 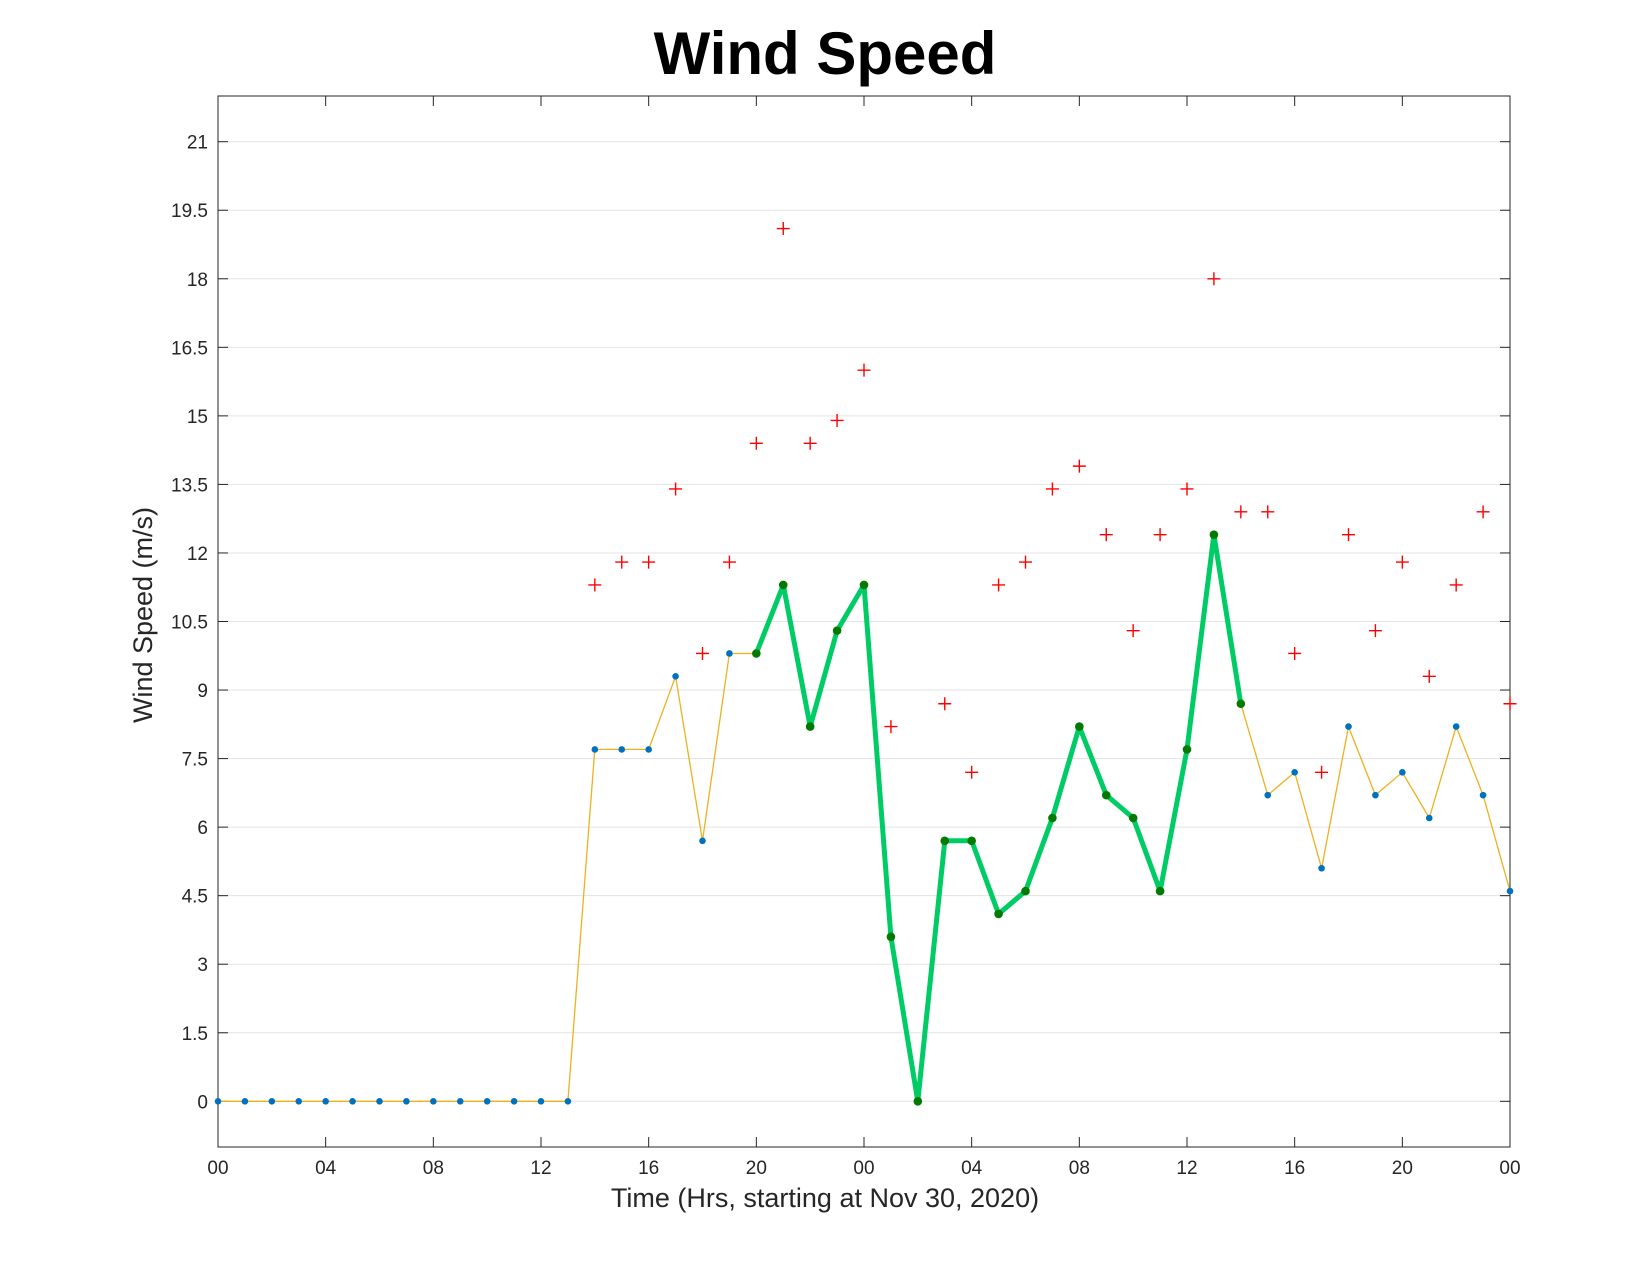 What do you see at coordinates (825, 1198) in the screenshot?
I see `x-axis-label: Time (Hrs, starting at Nov 30, 2020)` at bounding box center [825, 1198].